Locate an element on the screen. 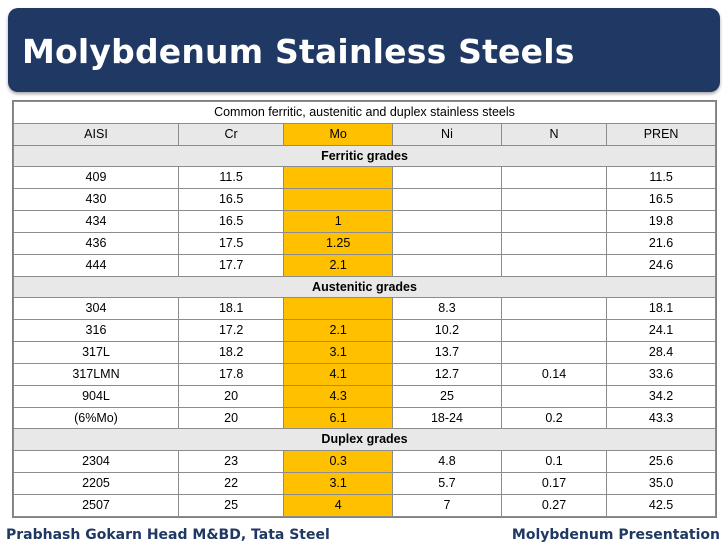 This screenshot has height=546, width=728. table-row: 430 16.5 16.5 is located at coordinates (364, 200).